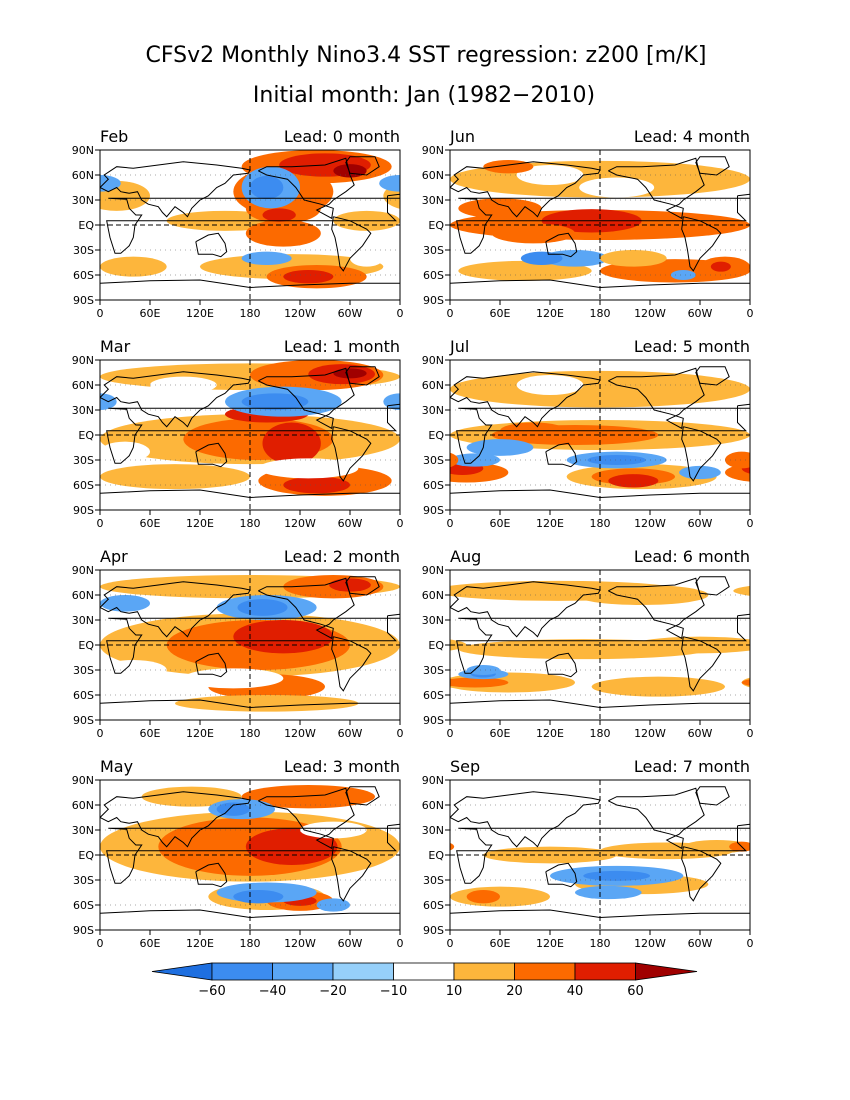 This screenshot has width=850, height=1100. I want to click on colorbar-label: −40, so click(272, 991).